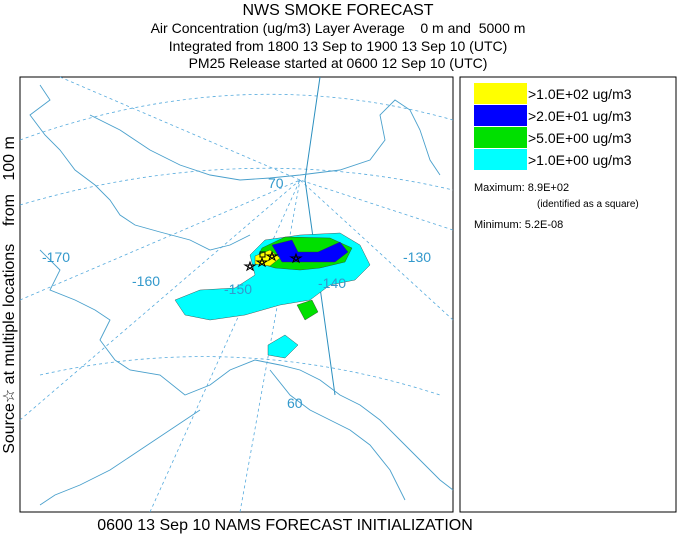 This screenshot has width=678, height=541. I want to click on minimum: Minimum: 5.2E-08, so click(518, 225).